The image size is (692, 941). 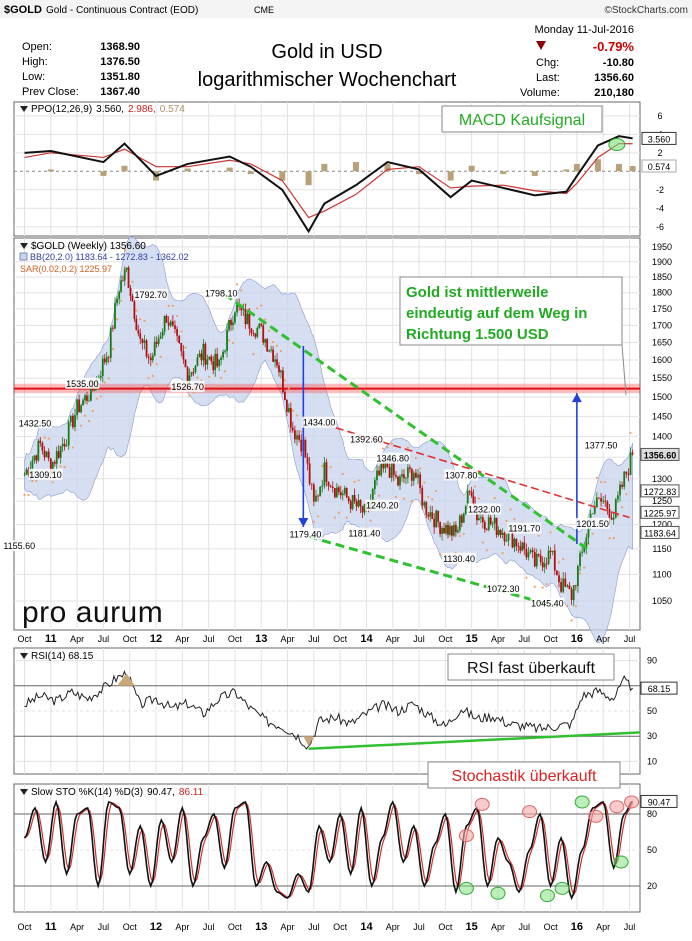 What do you see at coordinates (660, 227) in the screenshot?
I see `ppo-y-tick-label: -6` at bounding box center [660, 227].